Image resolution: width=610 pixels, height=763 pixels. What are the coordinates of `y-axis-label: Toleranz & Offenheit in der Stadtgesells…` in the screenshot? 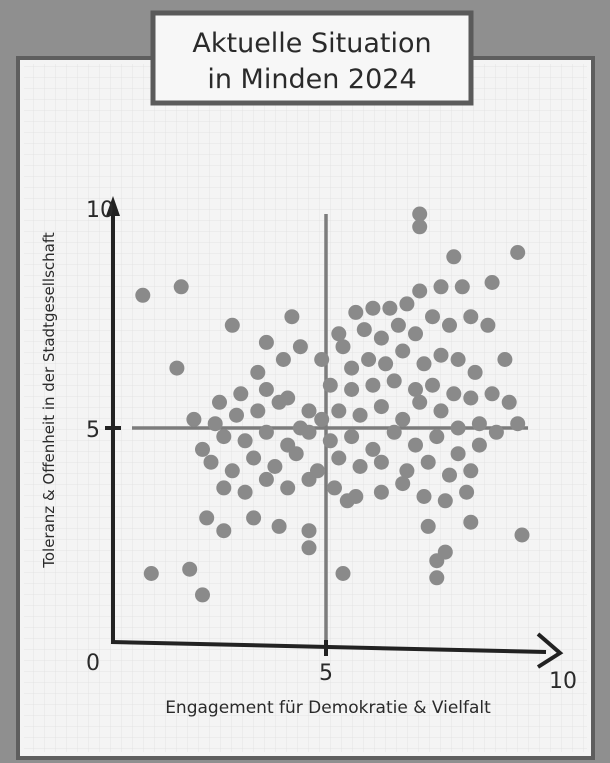 It's located at (49, 400).